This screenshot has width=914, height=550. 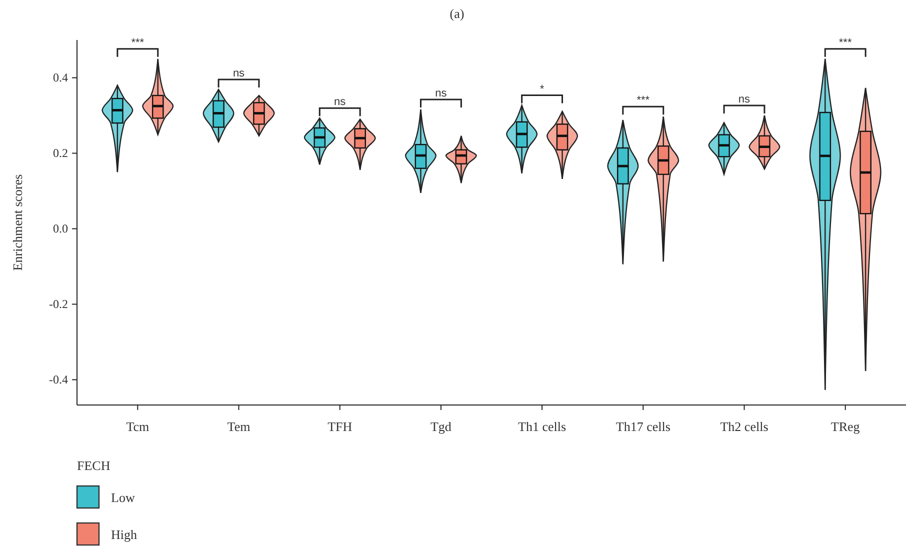 I want to click on legend-label: Low, so click(x=123, y=497).